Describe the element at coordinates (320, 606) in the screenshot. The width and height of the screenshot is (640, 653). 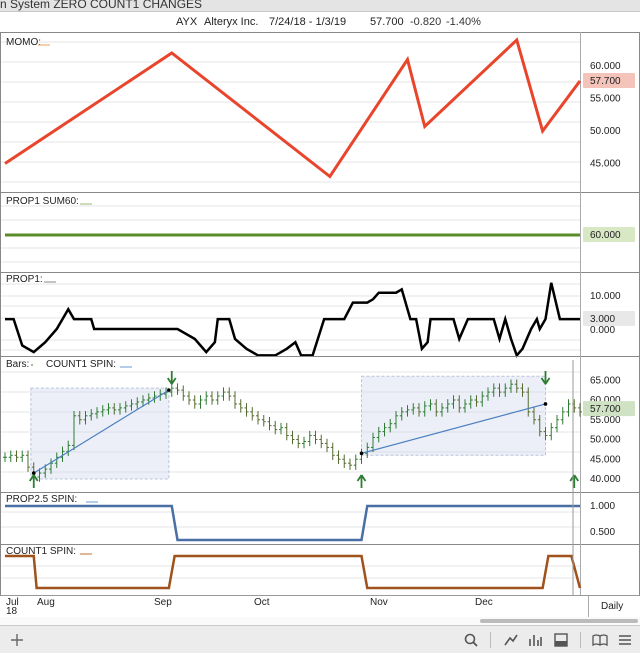
I see `x-axis: Jul 18 Aug Sep Oct Nov Dec Daily` at that location.